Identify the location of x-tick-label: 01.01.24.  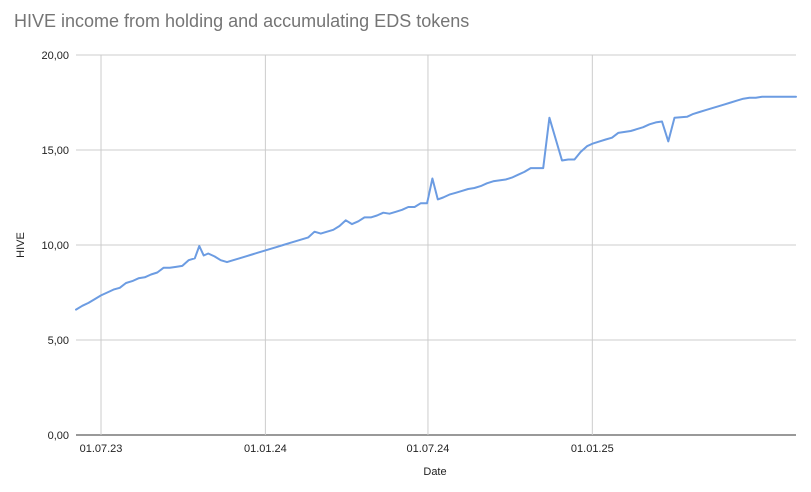
(265, 449).